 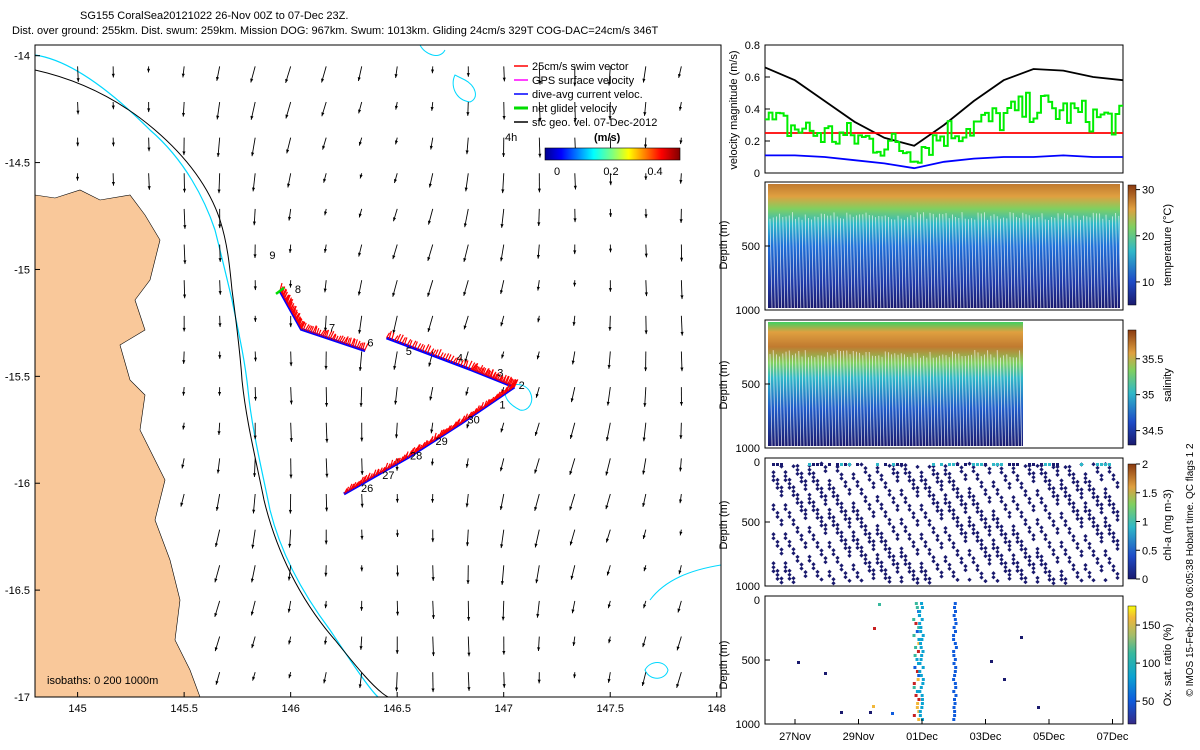 I want to click on velocity-frame, so click(x=944, y=109).